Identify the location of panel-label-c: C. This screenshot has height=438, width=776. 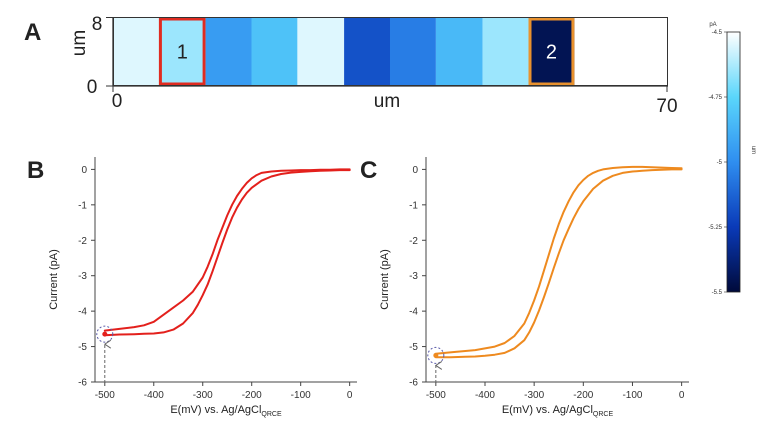
(368, 170).